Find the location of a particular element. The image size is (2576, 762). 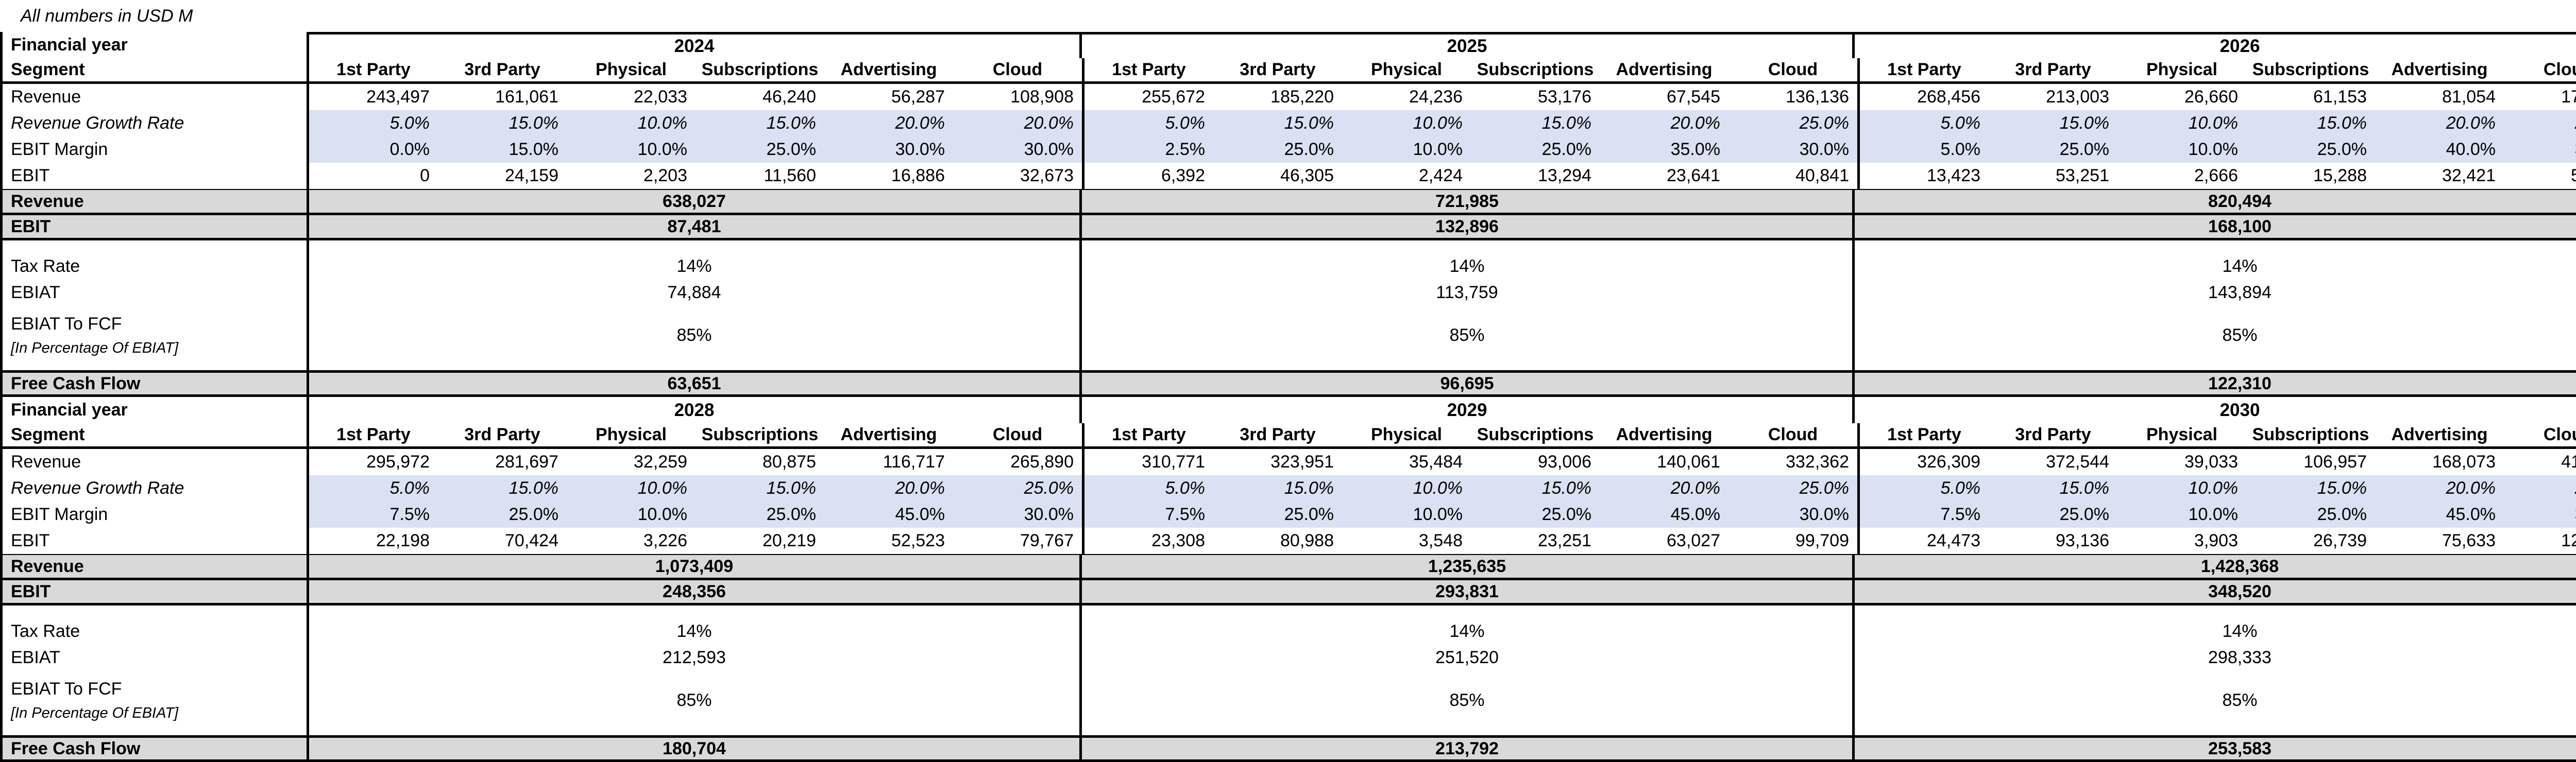

ebiat-value: 251,520 is located at coordinates (1467, 657).